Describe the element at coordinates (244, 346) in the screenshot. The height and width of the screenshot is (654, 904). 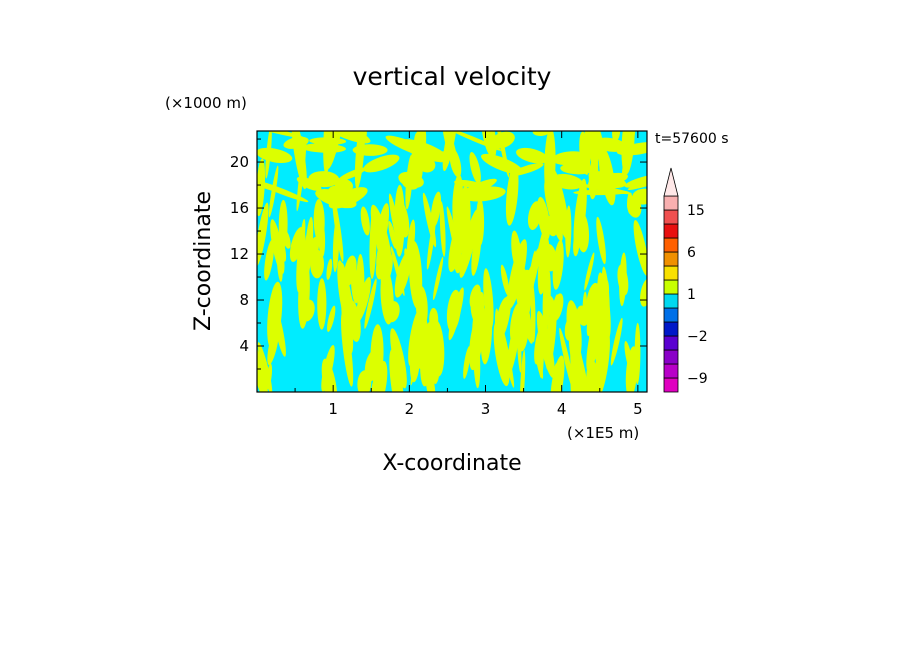
I see `y-tick-label: 4` at that location.